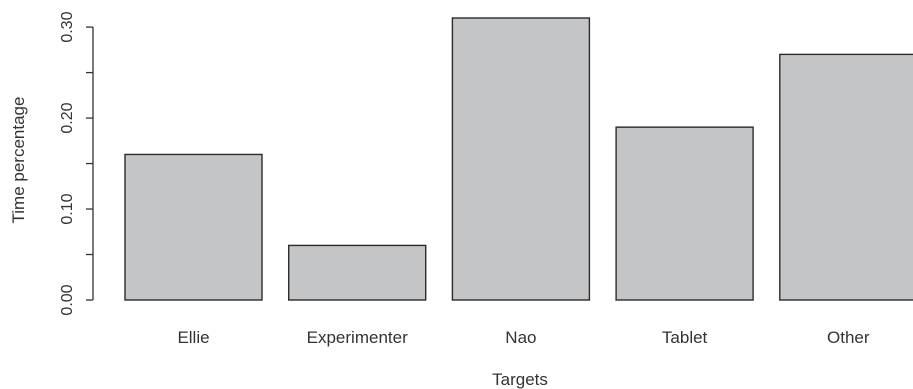  What do you see at coordinates (521, 159) in the screenshot?
I see `bar-nao` at bounding box center [521, 159].